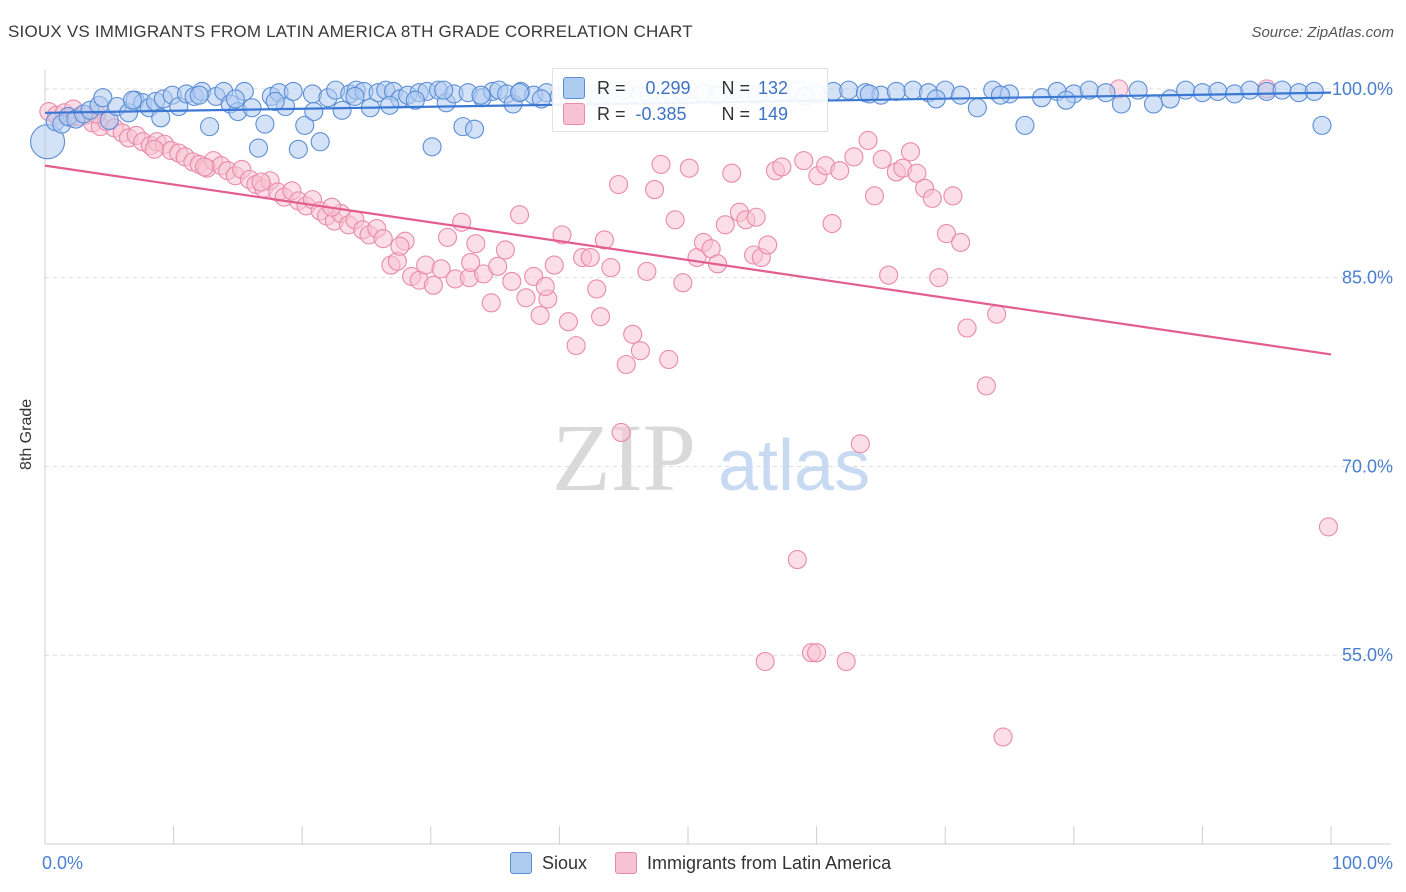  Describe the element at coordinates (675, 88) in the screenshot. I see `stats-row-sioux: R = 0.299 N = 132` at that location.